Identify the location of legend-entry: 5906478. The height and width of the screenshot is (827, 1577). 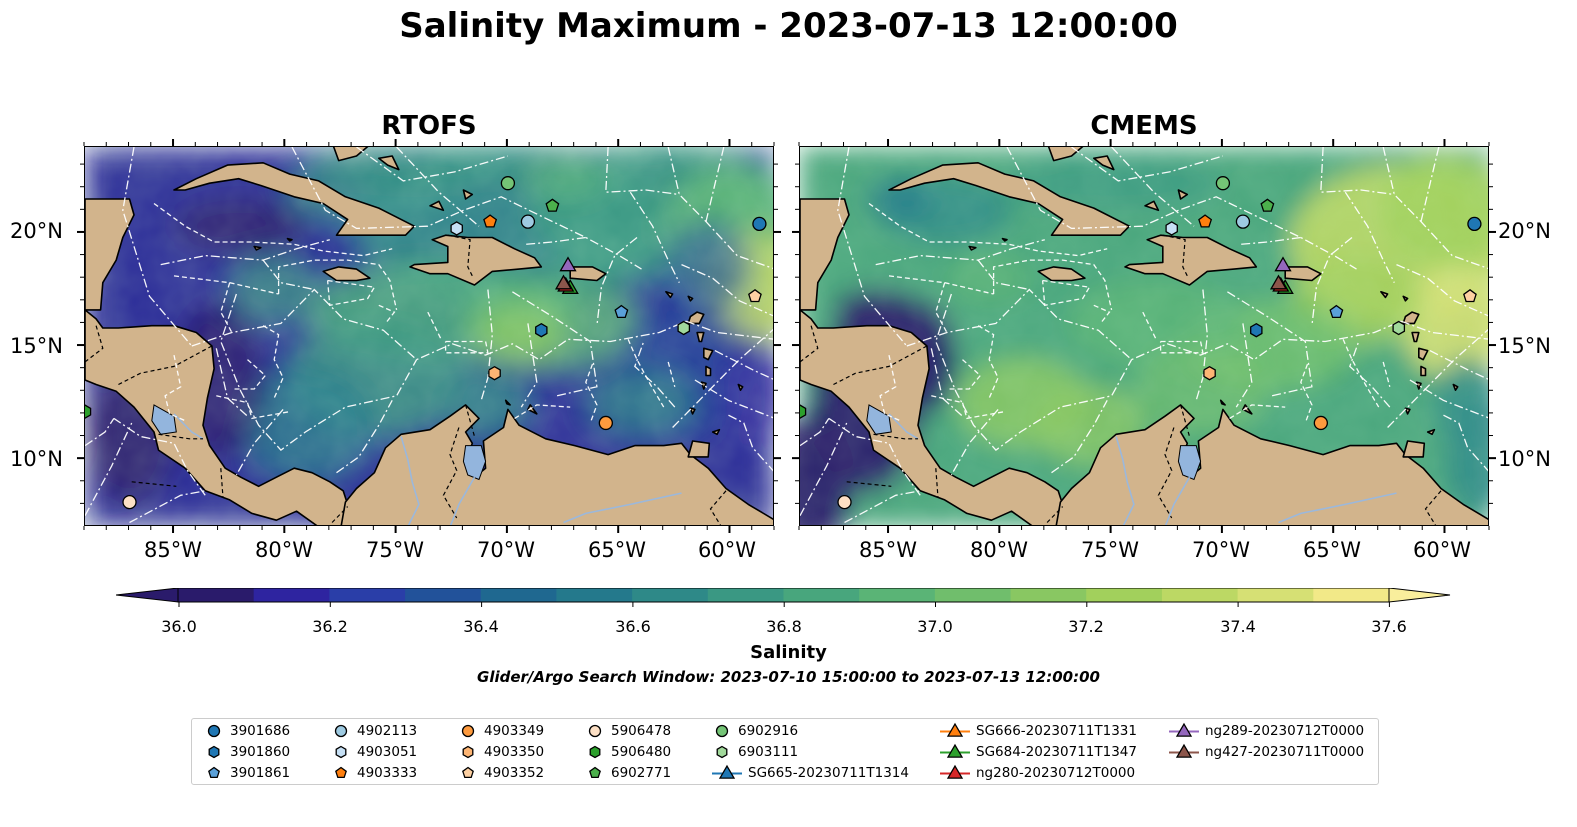
(628, 731).